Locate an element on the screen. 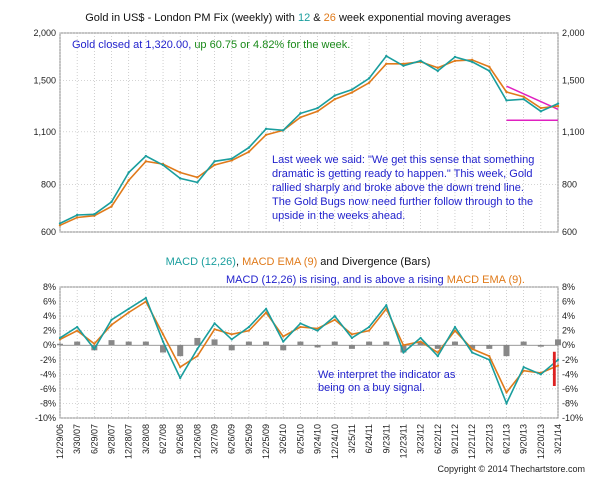  x-tick-label: 12/26/08 is located at coordinates (197, 441).